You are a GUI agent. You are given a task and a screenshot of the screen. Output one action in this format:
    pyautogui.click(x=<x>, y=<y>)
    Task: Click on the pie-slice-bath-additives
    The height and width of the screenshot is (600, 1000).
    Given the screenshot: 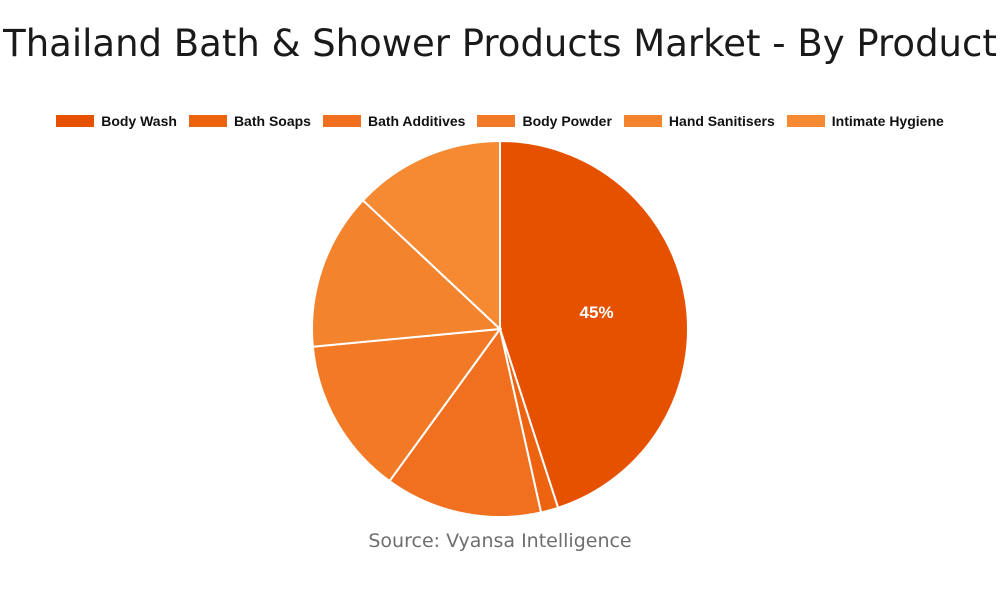 What is the action you would take?
    pyautogui.click(x=465, y=422)
    